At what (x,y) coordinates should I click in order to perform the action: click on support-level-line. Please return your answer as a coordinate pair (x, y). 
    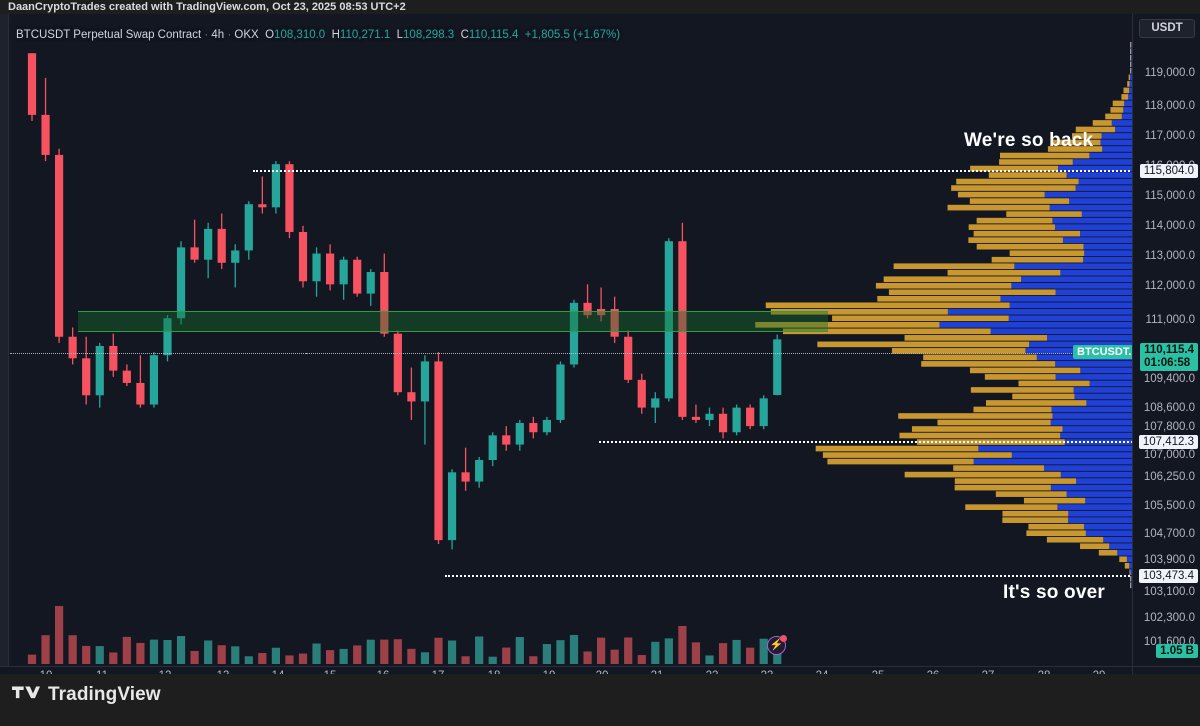
    Looking at the image, I should click on (788, 576).